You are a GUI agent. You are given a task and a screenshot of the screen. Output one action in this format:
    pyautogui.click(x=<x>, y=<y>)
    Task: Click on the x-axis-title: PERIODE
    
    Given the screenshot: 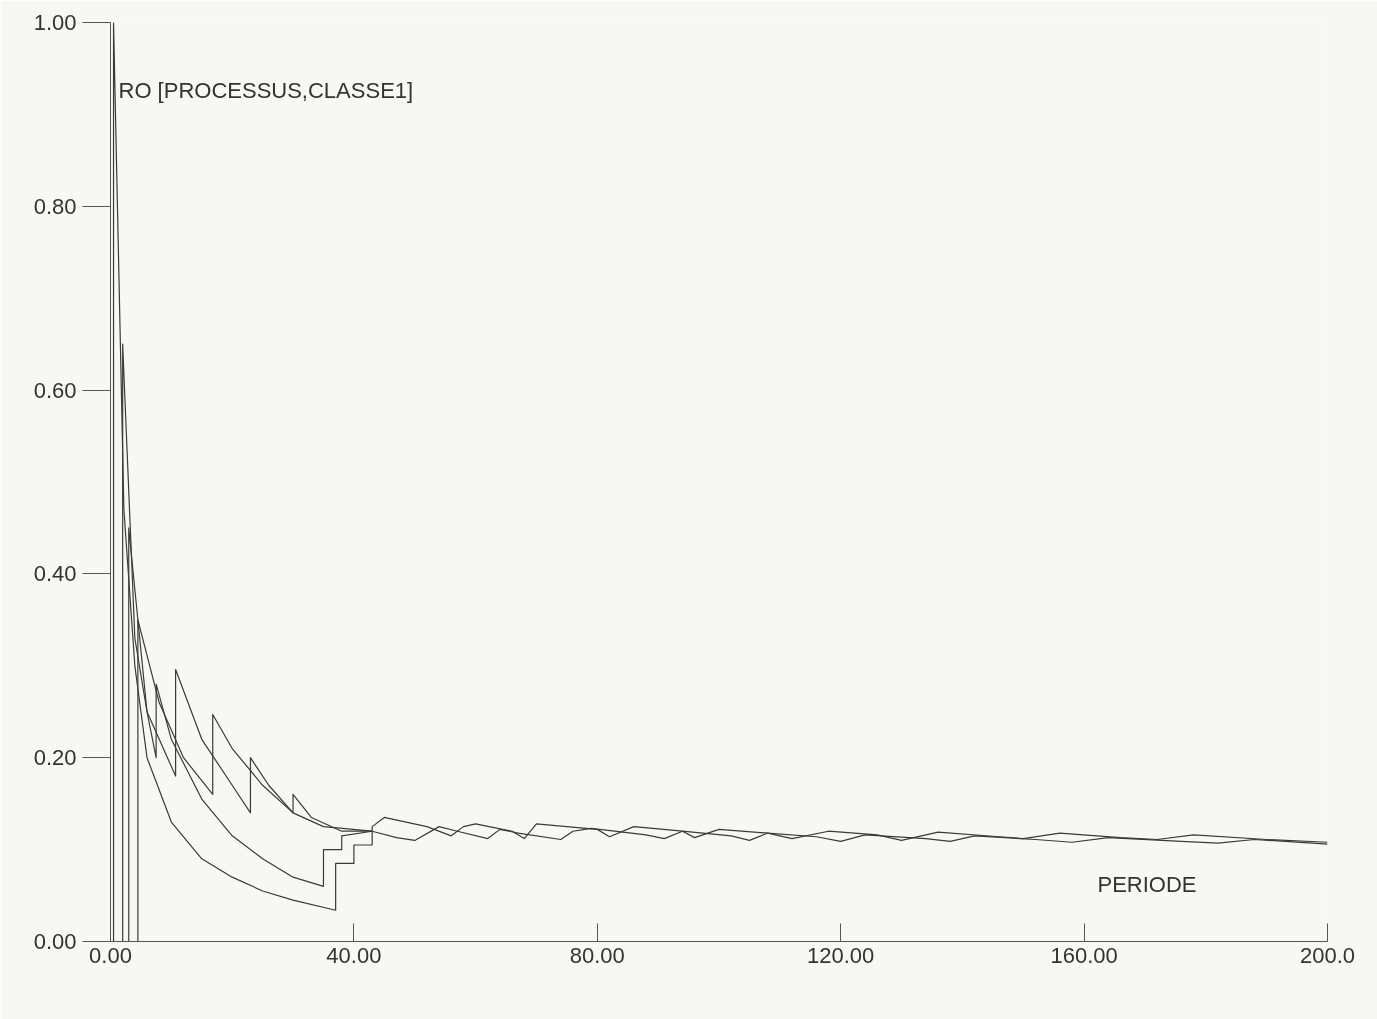 What is the action you would take?
    pyautogui.click(x=1147, y=884)
    